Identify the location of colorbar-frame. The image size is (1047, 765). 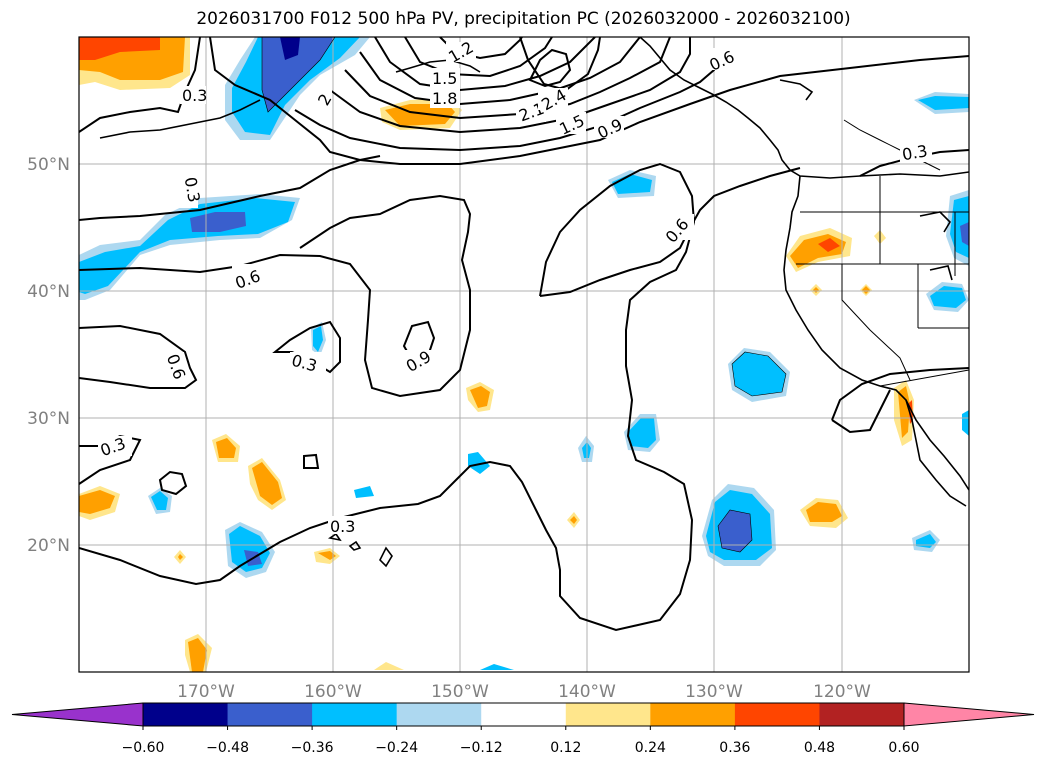
(523, 714).